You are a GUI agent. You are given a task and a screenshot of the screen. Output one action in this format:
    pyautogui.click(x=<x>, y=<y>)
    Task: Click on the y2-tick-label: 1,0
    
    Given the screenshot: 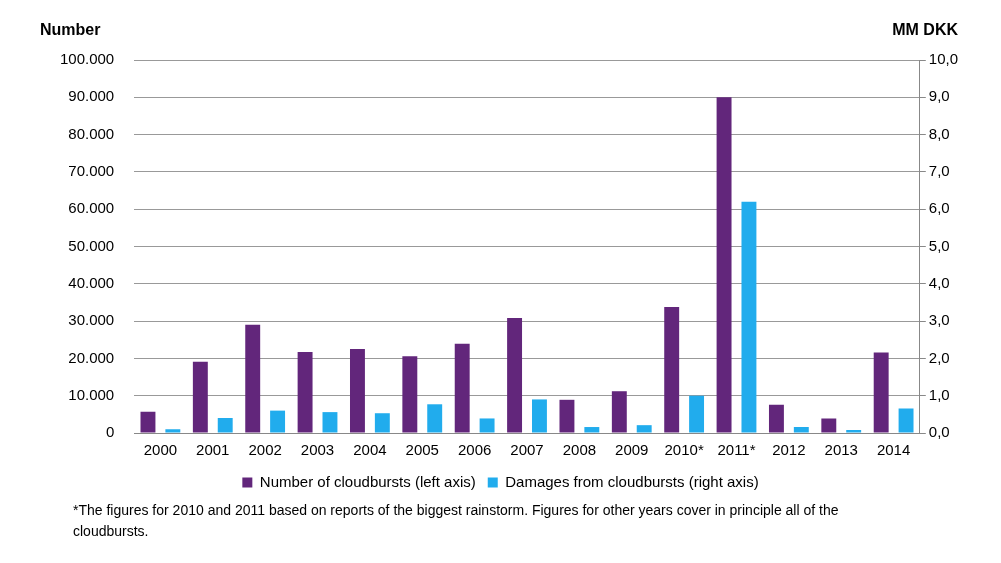 What is the action you would take?
    pyautogui.click(x=939, y=394)
    